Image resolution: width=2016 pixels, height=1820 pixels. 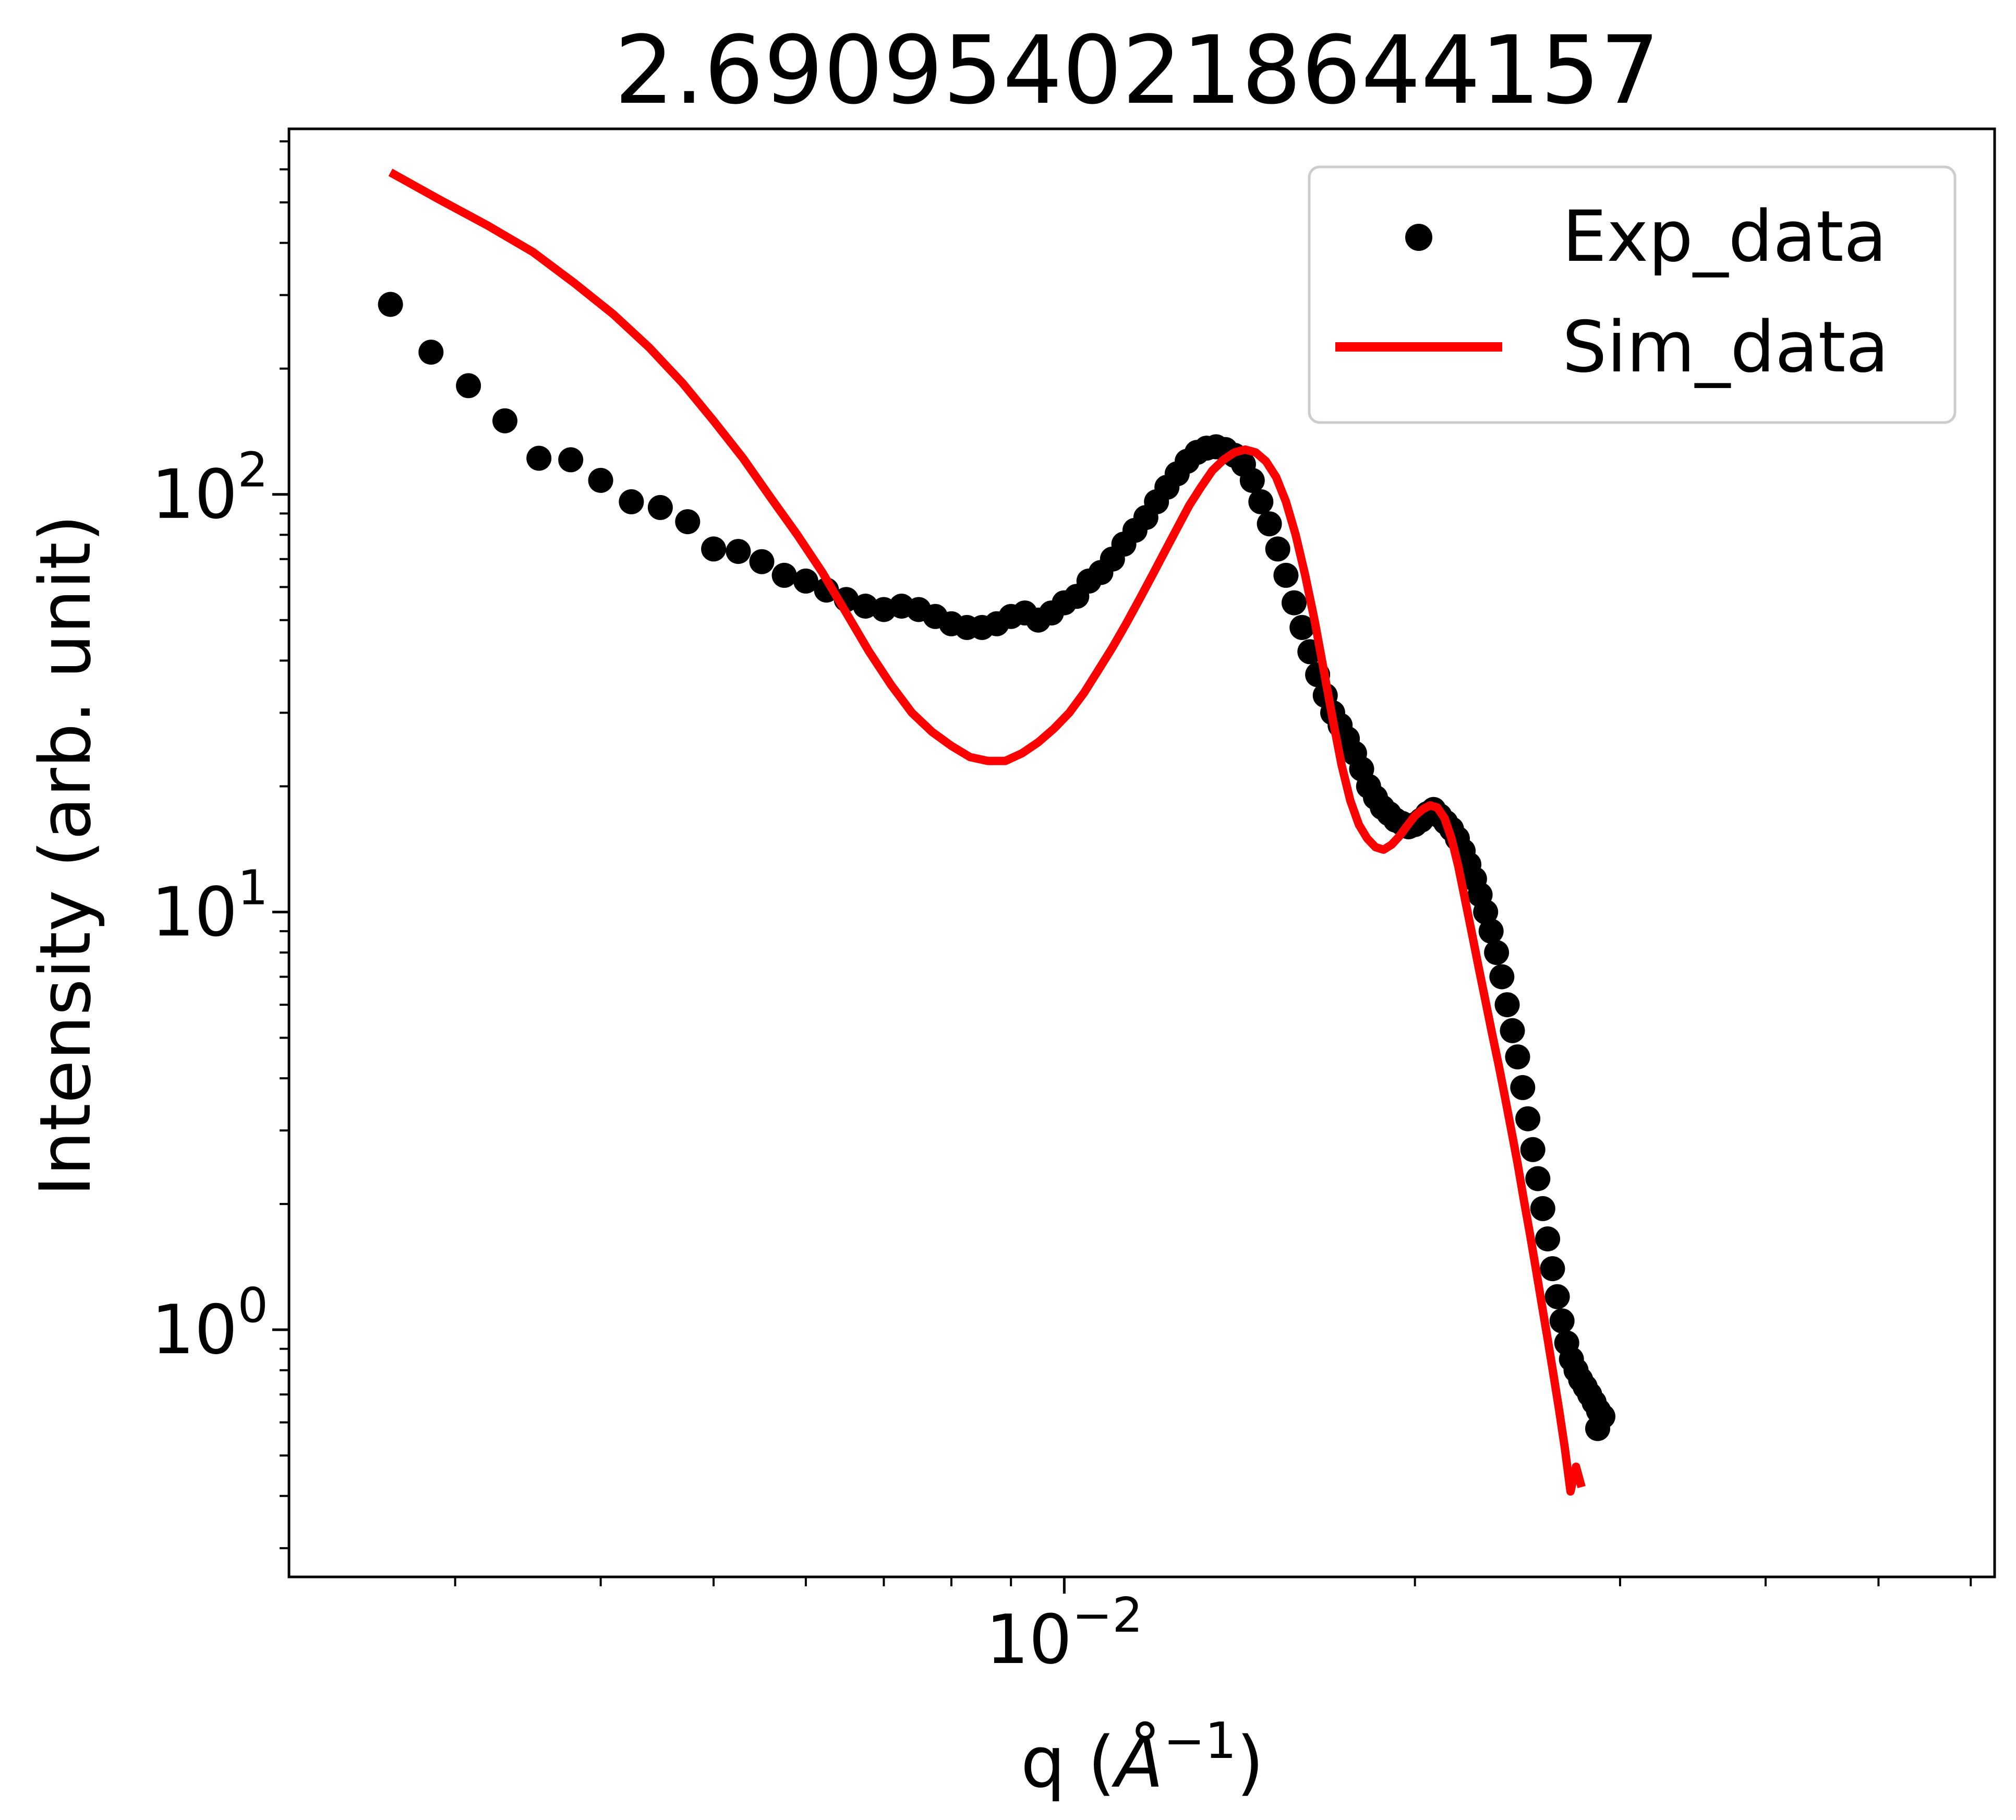 I want to click on legend-exp-label: Exp_data, so click(x=1724, y=237).